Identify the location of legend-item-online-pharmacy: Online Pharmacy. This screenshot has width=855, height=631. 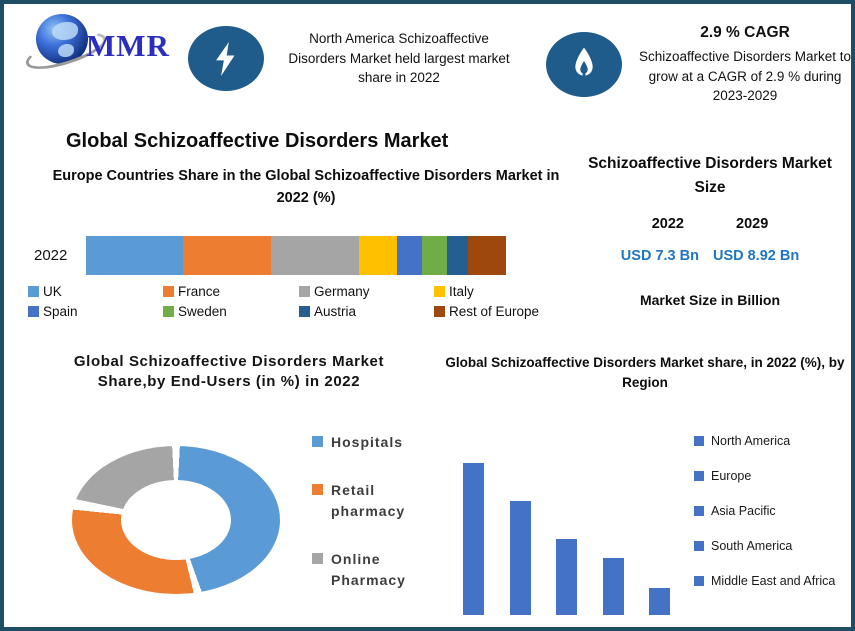
(377, 570).